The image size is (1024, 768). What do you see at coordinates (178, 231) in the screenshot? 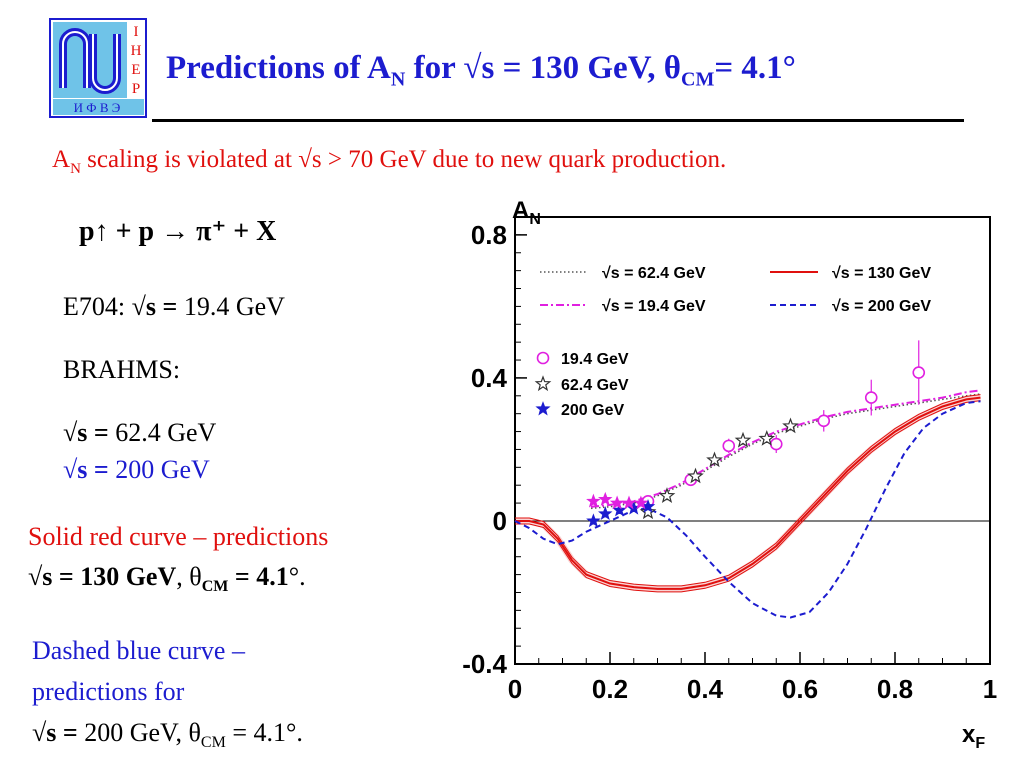
I see `reaction-formula: p↑ + p → π⁺ + X` at bounding box center [178, 231].